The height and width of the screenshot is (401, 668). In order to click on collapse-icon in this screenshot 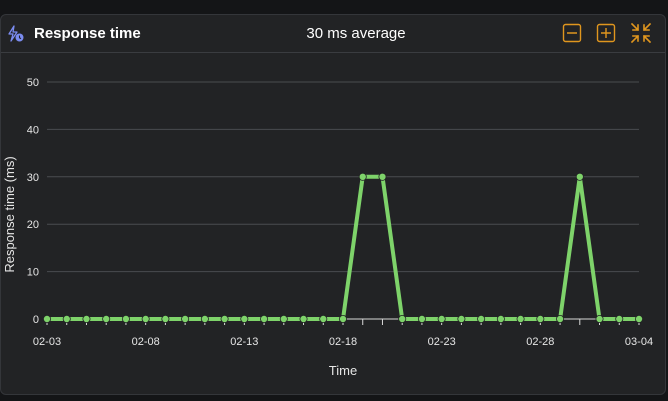, I will do `click(641, 33)`.